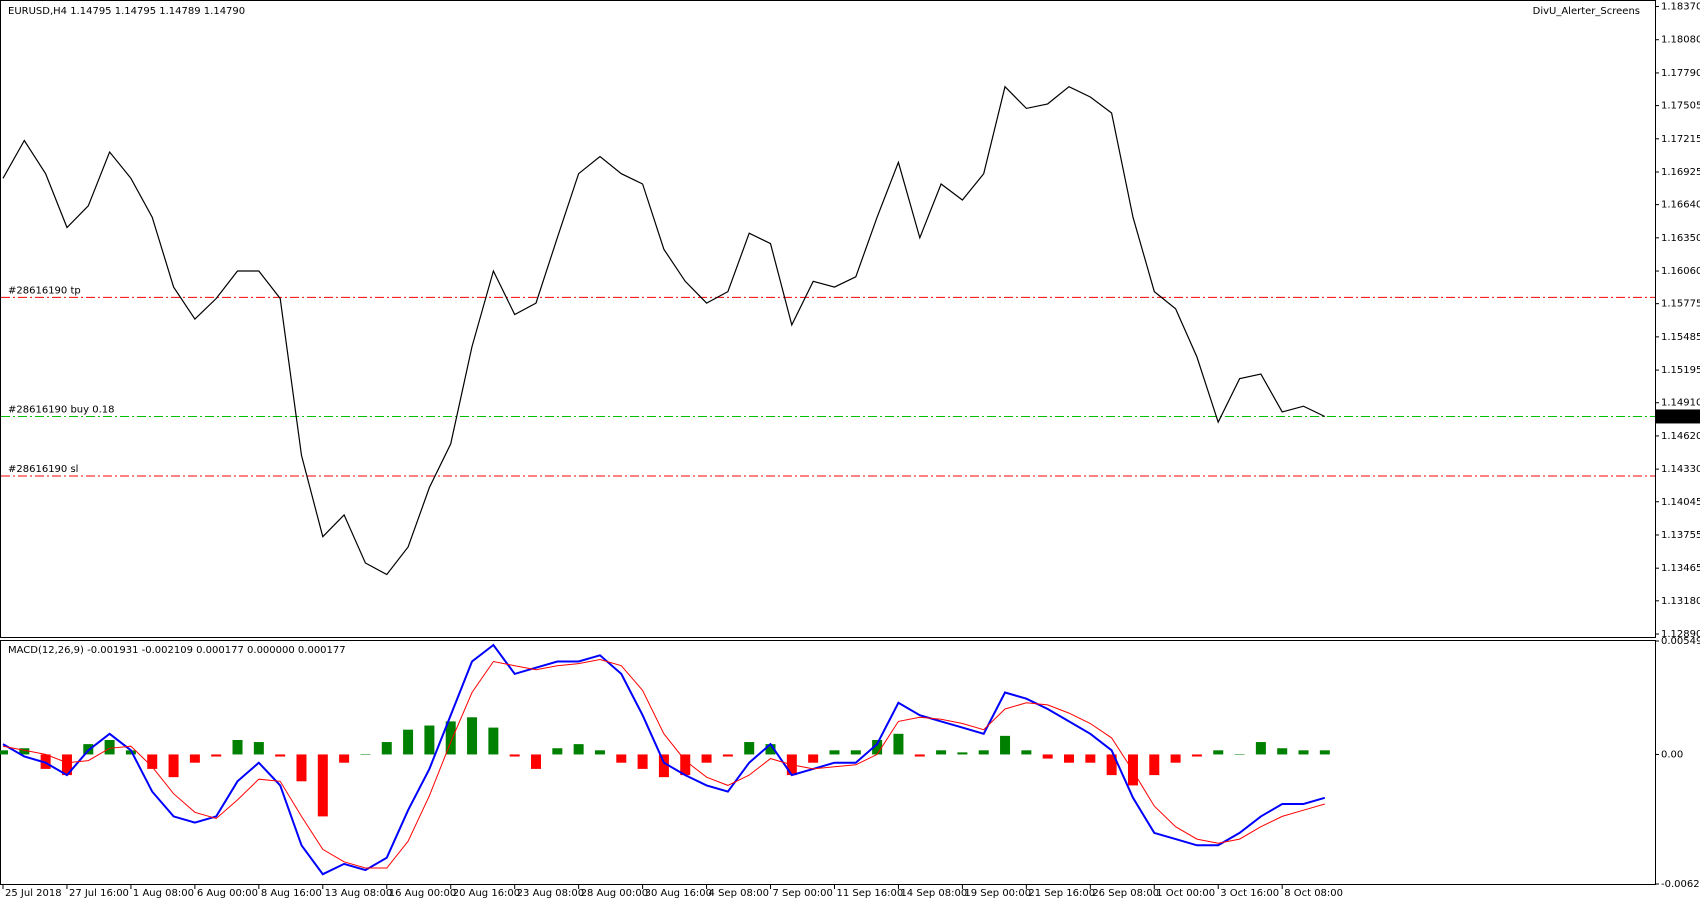 The height and width of the screenshot is (900, 1700). I want to click on y-tick-label: 1.17505, so click(1680, 106).